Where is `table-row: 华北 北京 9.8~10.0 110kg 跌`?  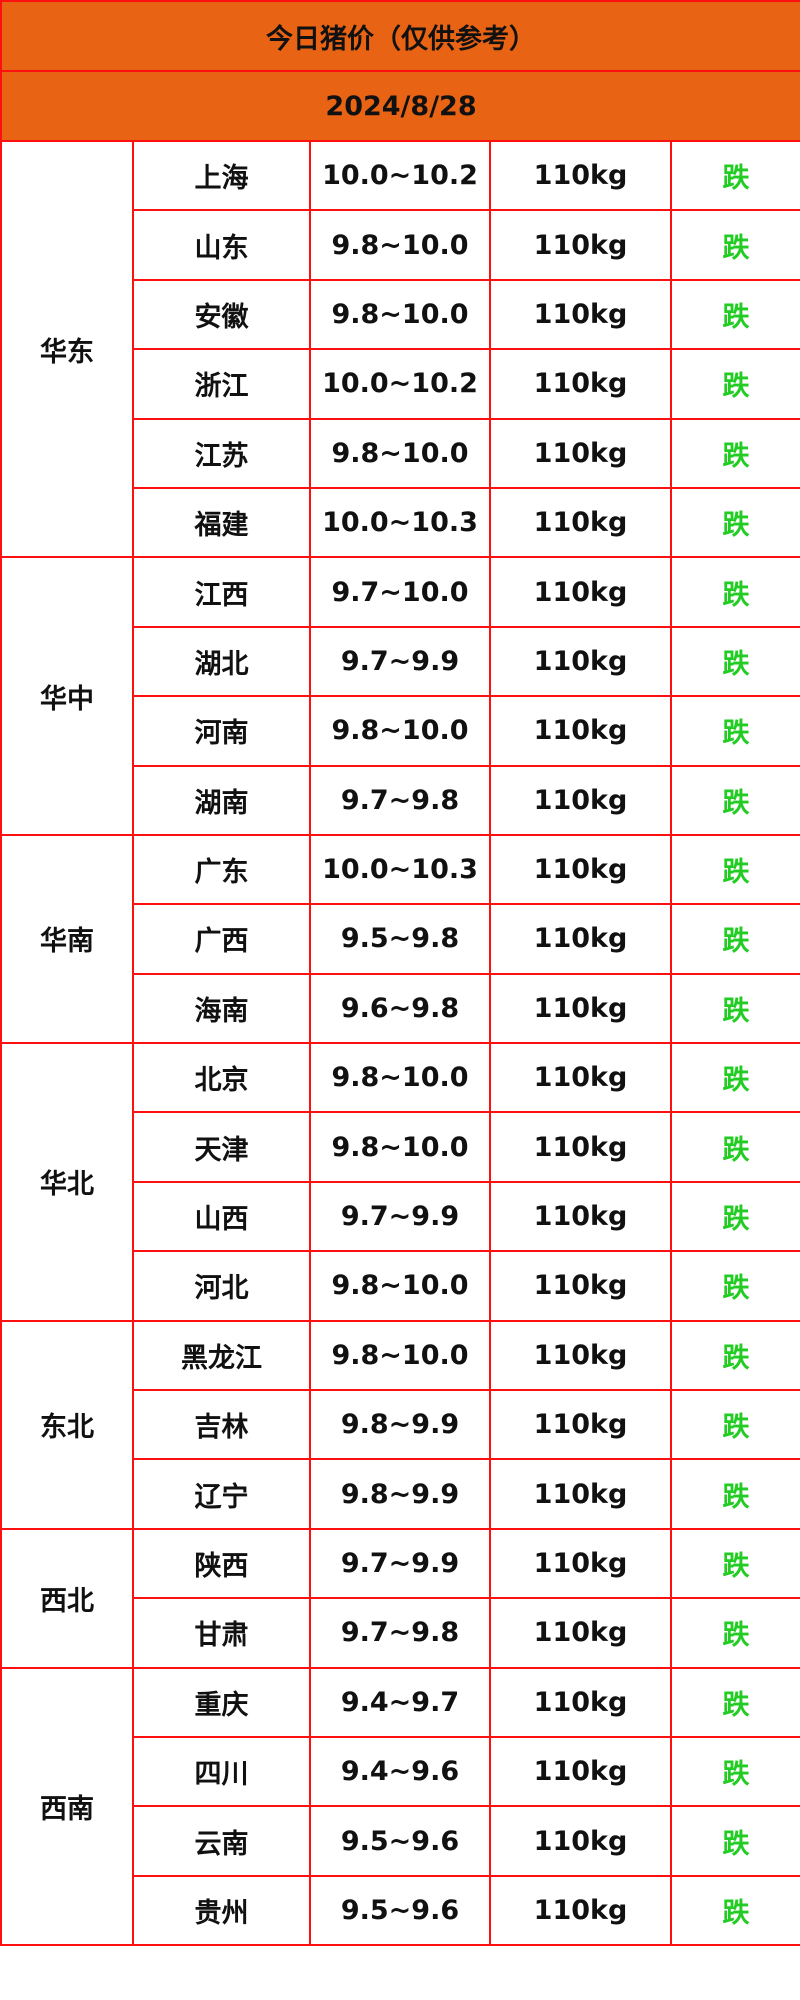 table-row: 华北 北京 9.8~10.0 110kg 跌 is located at coordinates (400, 1182).